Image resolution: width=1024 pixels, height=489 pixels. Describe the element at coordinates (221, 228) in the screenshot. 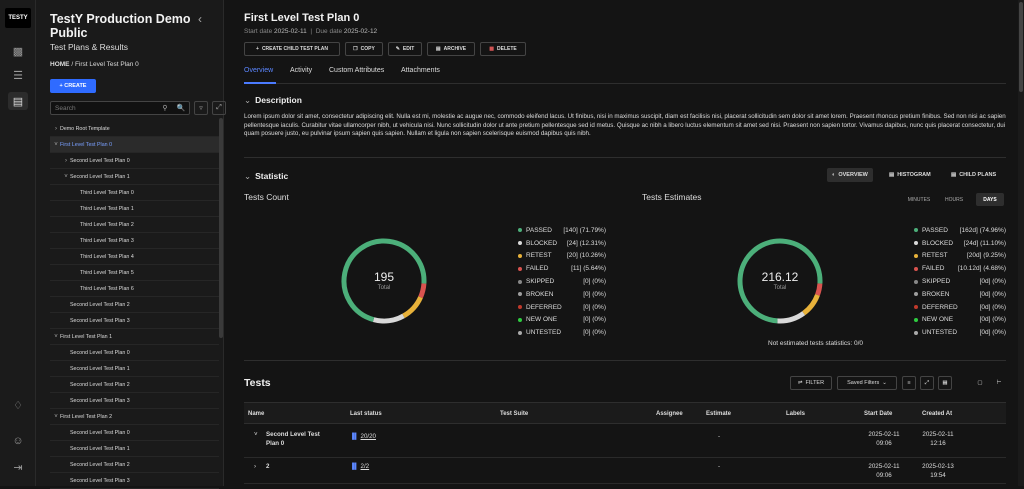

I see `sidebar-scrollbar` at that location.